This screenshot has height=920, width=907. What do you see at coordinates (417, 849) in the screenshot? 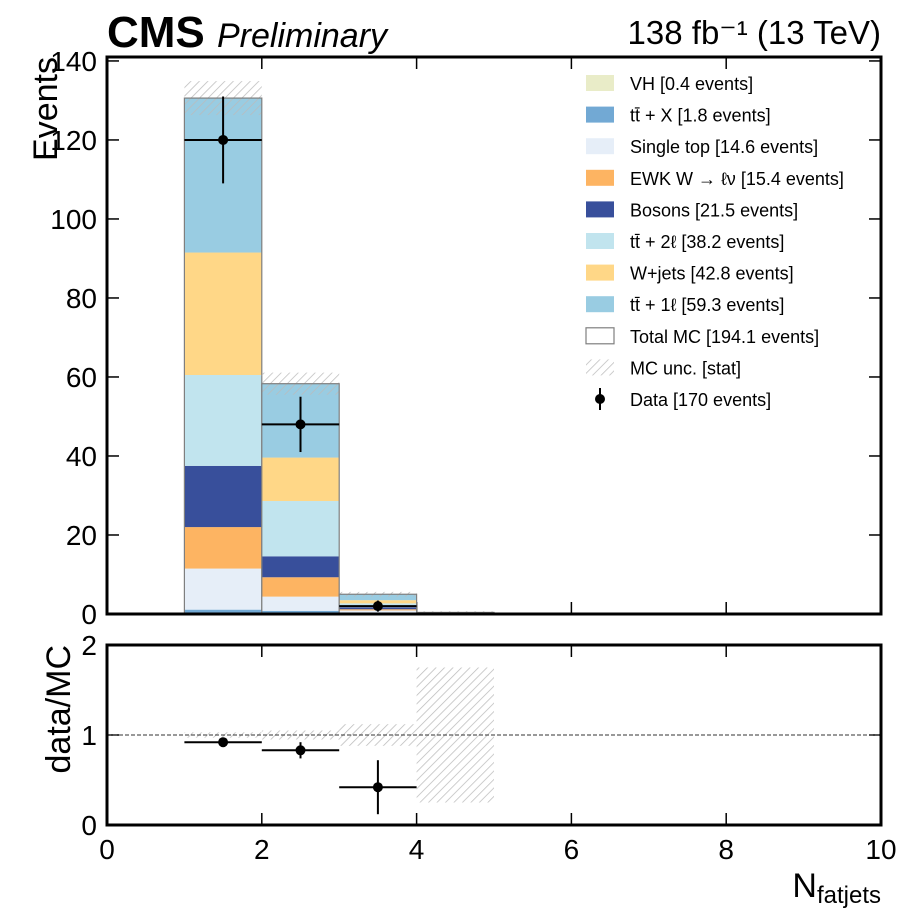
I see `x-tick-label: 4` at bounding box center [417, 849].